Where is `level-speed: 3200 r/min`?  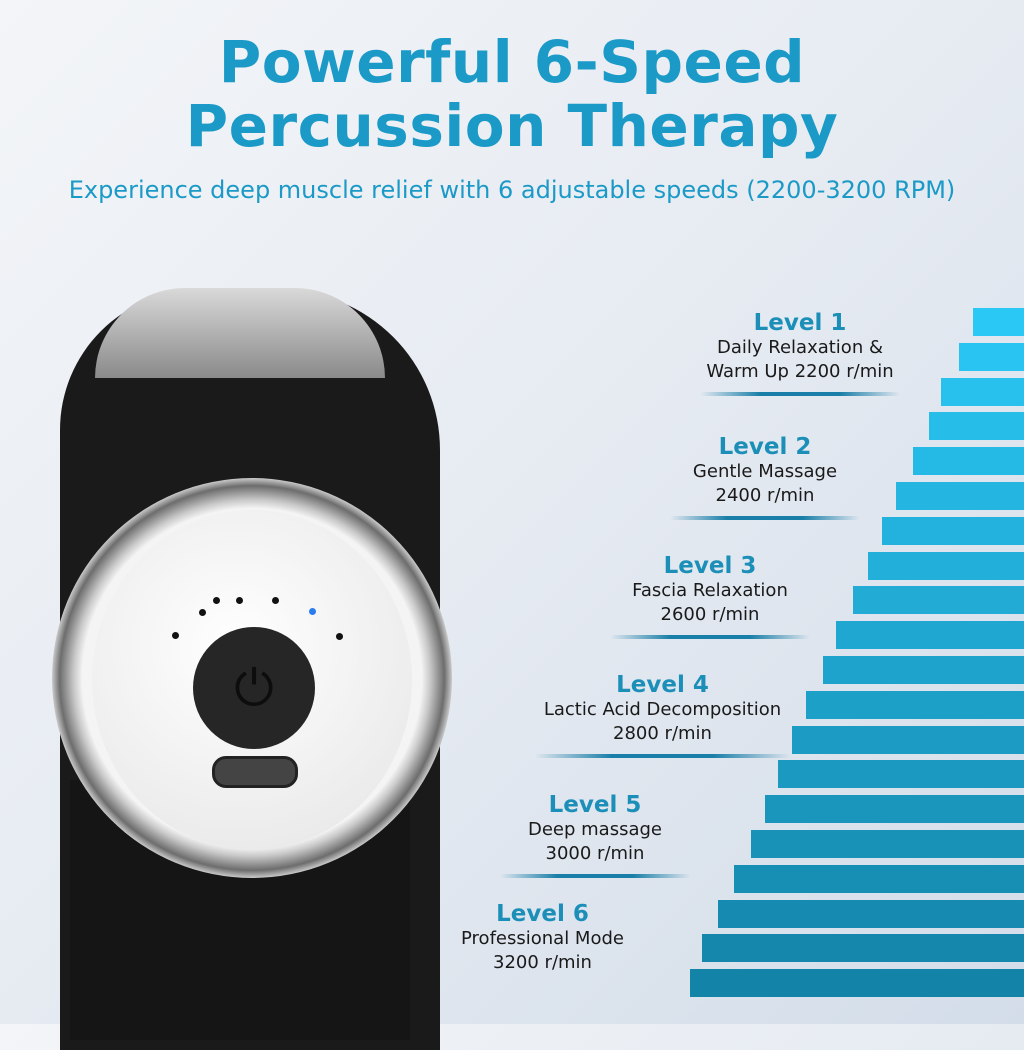 level-speed: 3200 r/min is located at coordinates (542, 962).